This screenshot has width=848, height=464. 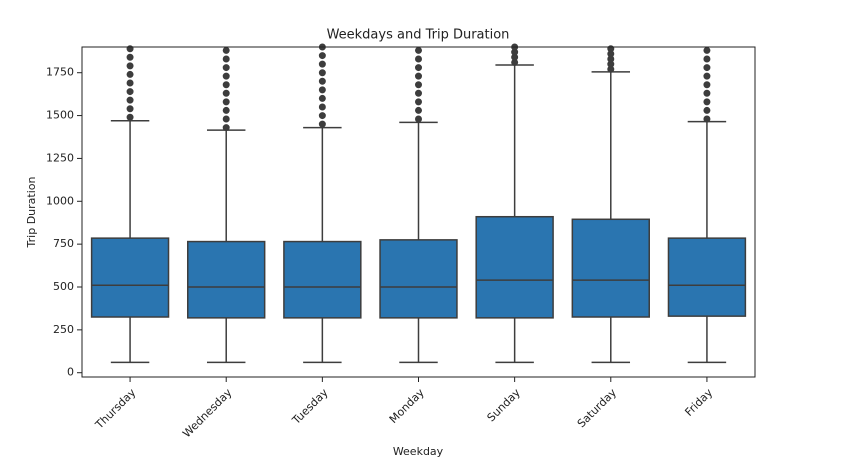 I want to click on y-tick-label: 0, so click(x=70, y=372).